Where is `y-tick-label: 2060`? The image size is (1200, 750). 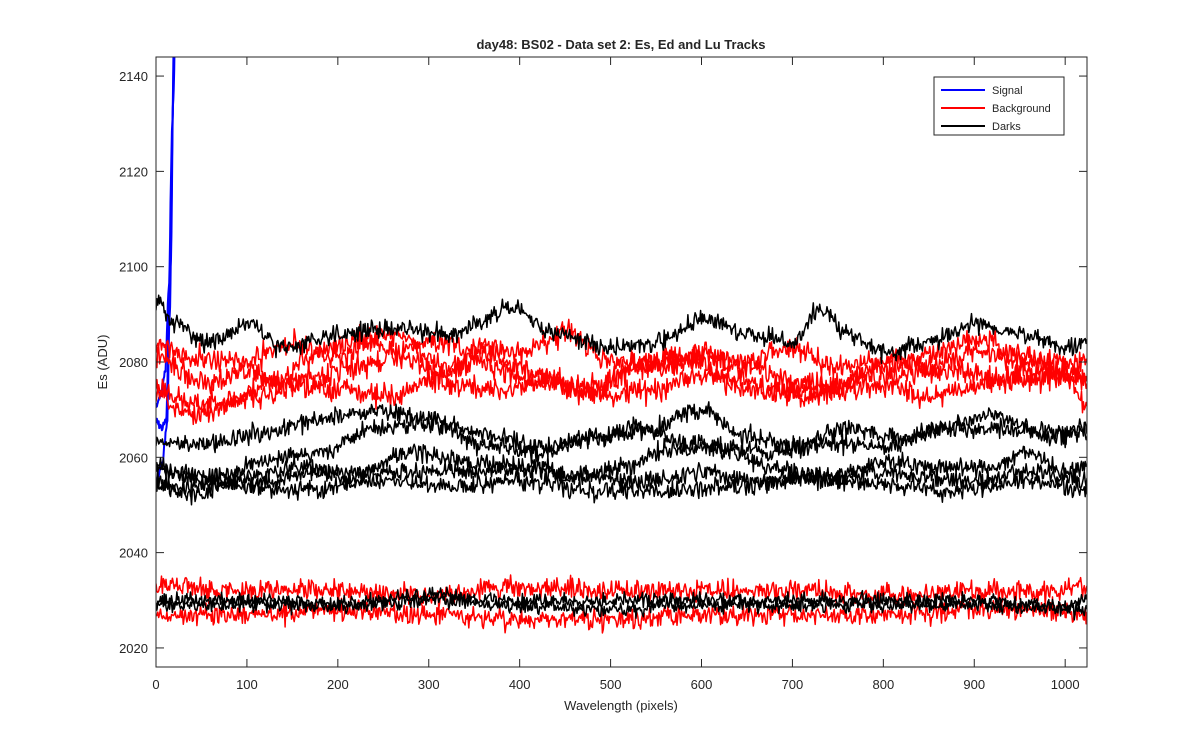
y-tick-label: 2060 is located at coordinates (133, 457).